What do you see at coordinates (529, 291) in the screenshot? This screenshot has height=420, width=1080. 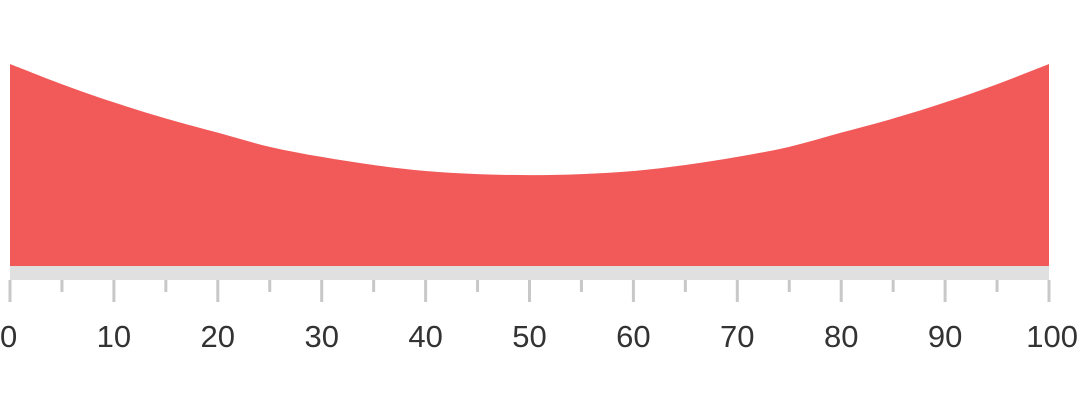 I see `x-axis-ticks` at bounding box center [529, 291].